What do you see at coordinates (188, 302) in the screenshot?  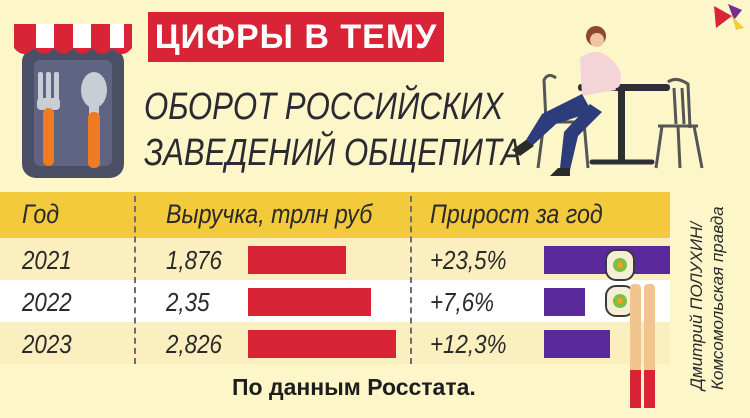 I see `revenue-label: 2,35` at bounding box center [188, 302].